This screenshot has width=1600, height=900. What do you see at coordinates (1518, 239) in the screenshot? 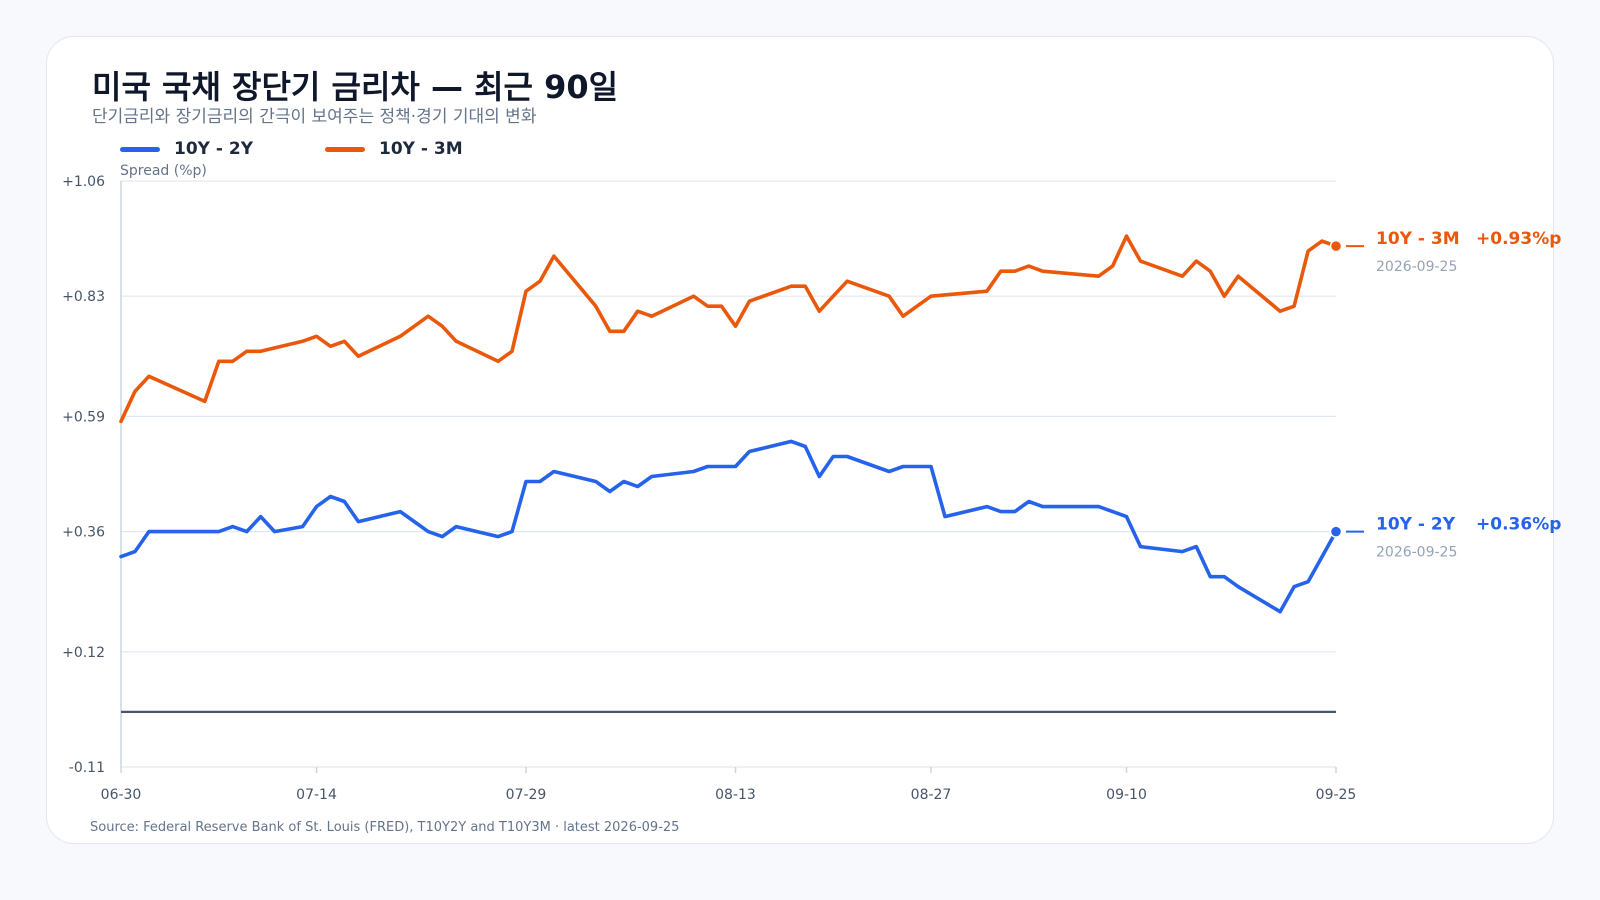
I see `end-label-value-10y-3m: +0.93%p` at bounding box center [1518, 239].